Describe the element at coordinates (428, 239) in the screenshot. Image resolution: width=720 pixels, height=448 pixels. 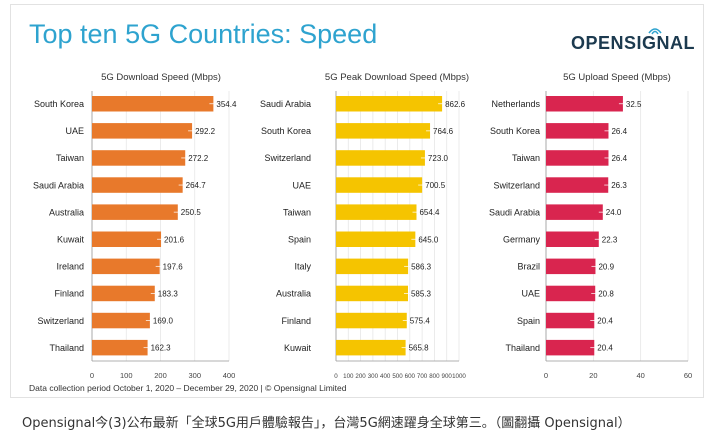
I see `value-label: 645.0` at that location.